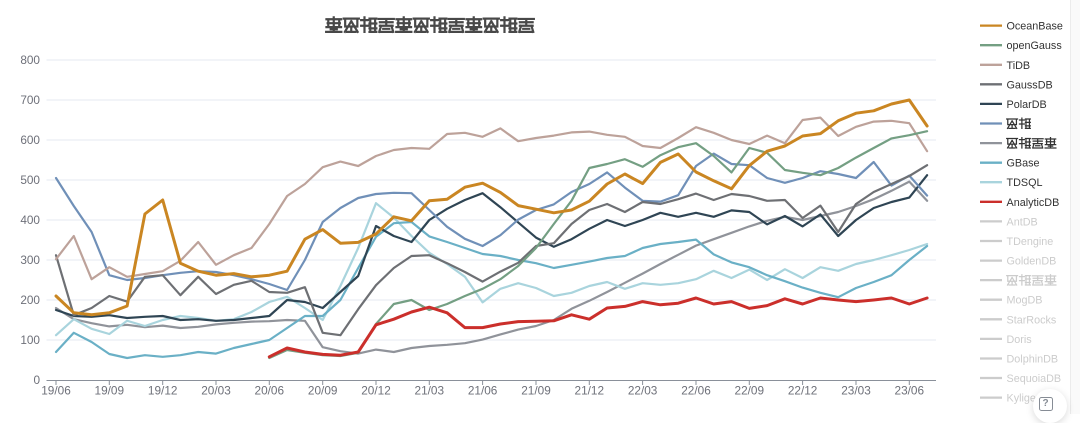 This screenshot has width=1080, height=423. What do you see at coordinates (910, 391) in the screenshot?
I see `svg-text: 23/06` at bounding box center [910, 391].